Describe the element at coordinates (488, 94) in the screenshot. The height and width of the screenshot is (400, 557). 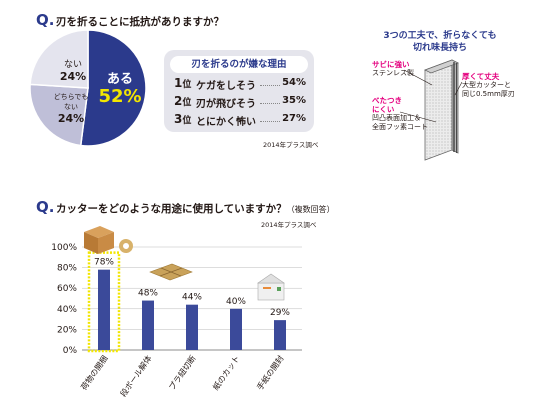
I see `feature-thick-desc2: 同じ0.5mm厚刃` at that location.